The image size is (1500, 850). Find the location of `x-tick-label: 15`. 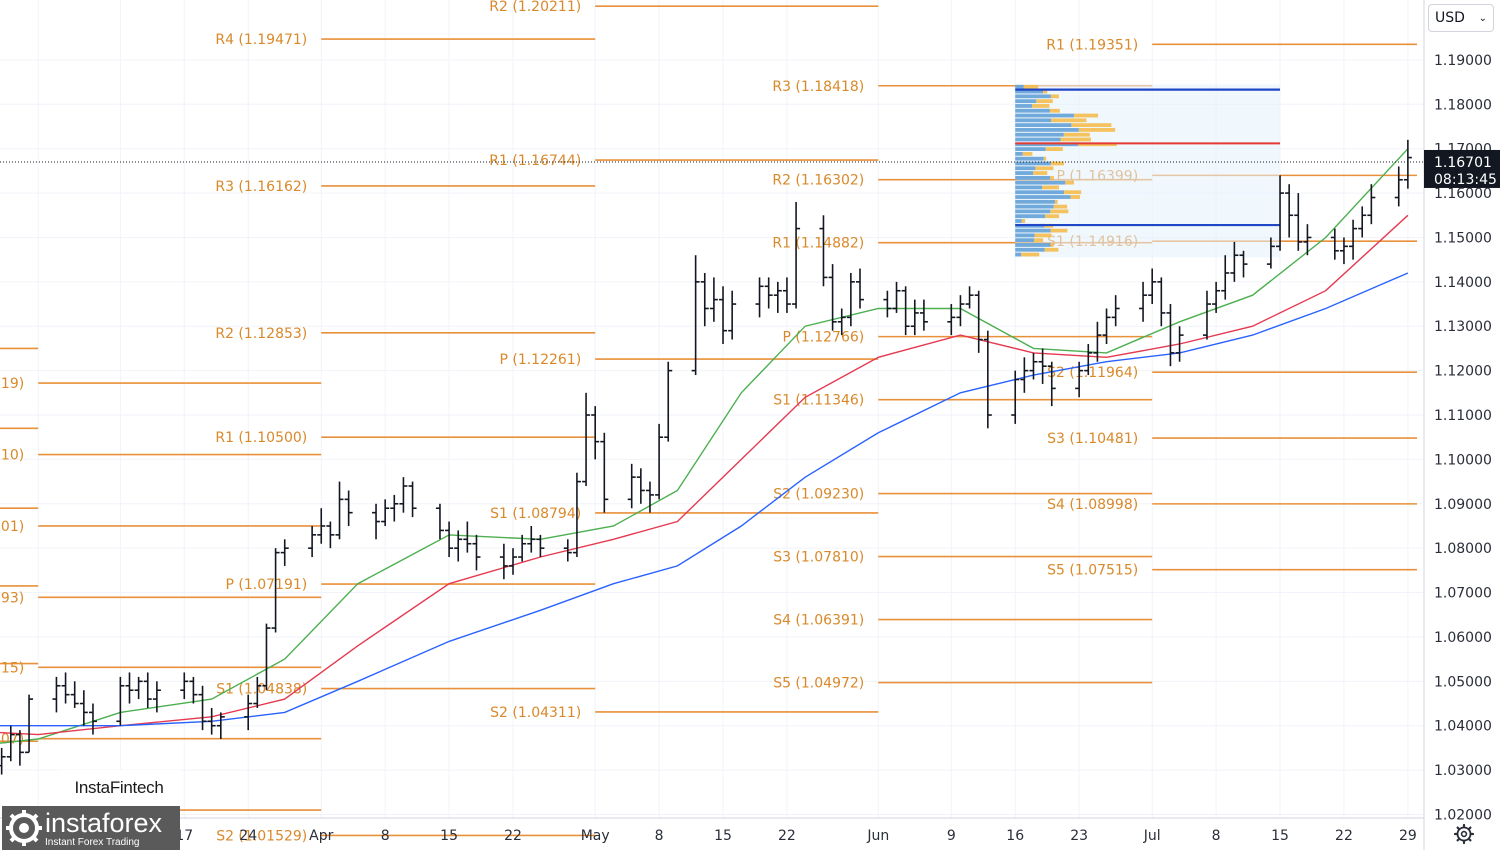

x-tick-label: 15 is located at coordinates (1280, 836).